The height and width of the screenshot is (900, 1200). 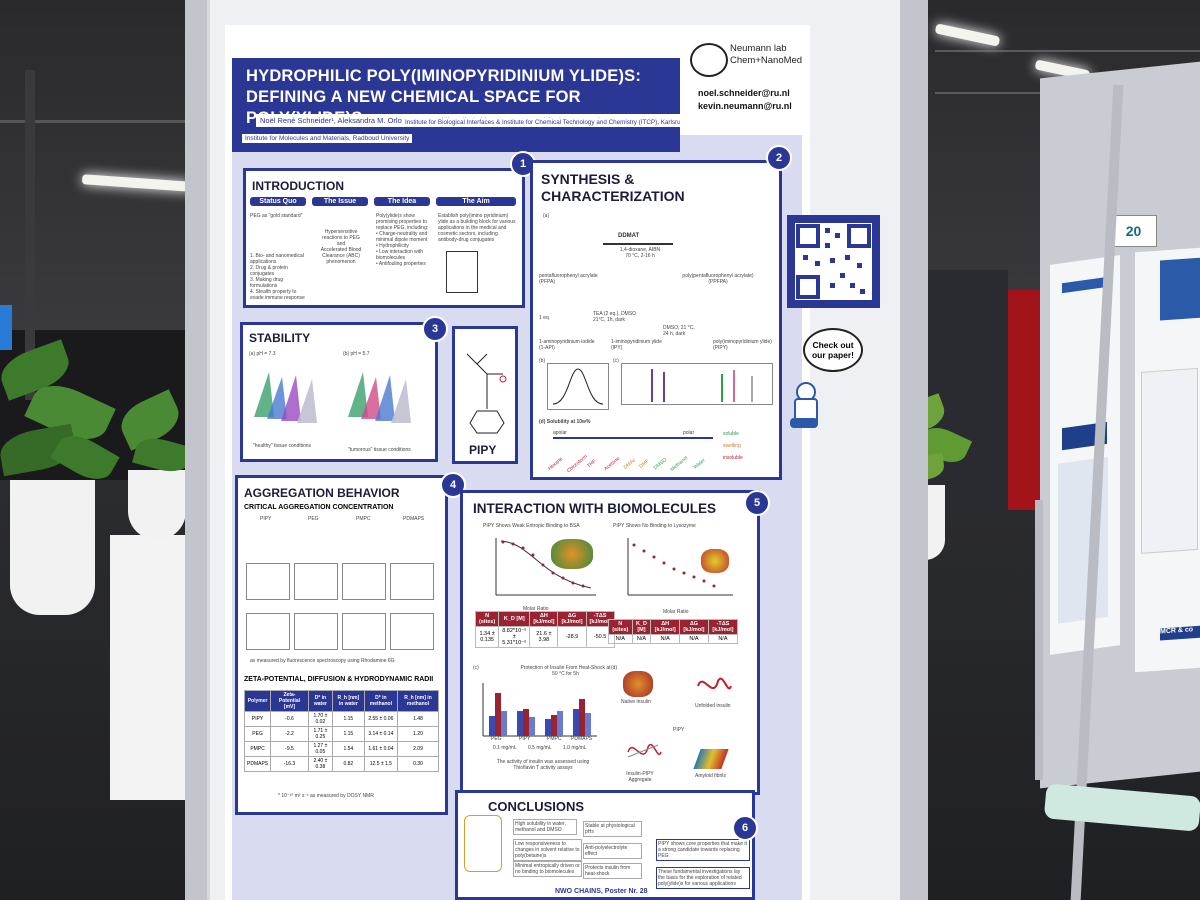 I want to click on table-cell: PEG, so click(x=257, y=734).